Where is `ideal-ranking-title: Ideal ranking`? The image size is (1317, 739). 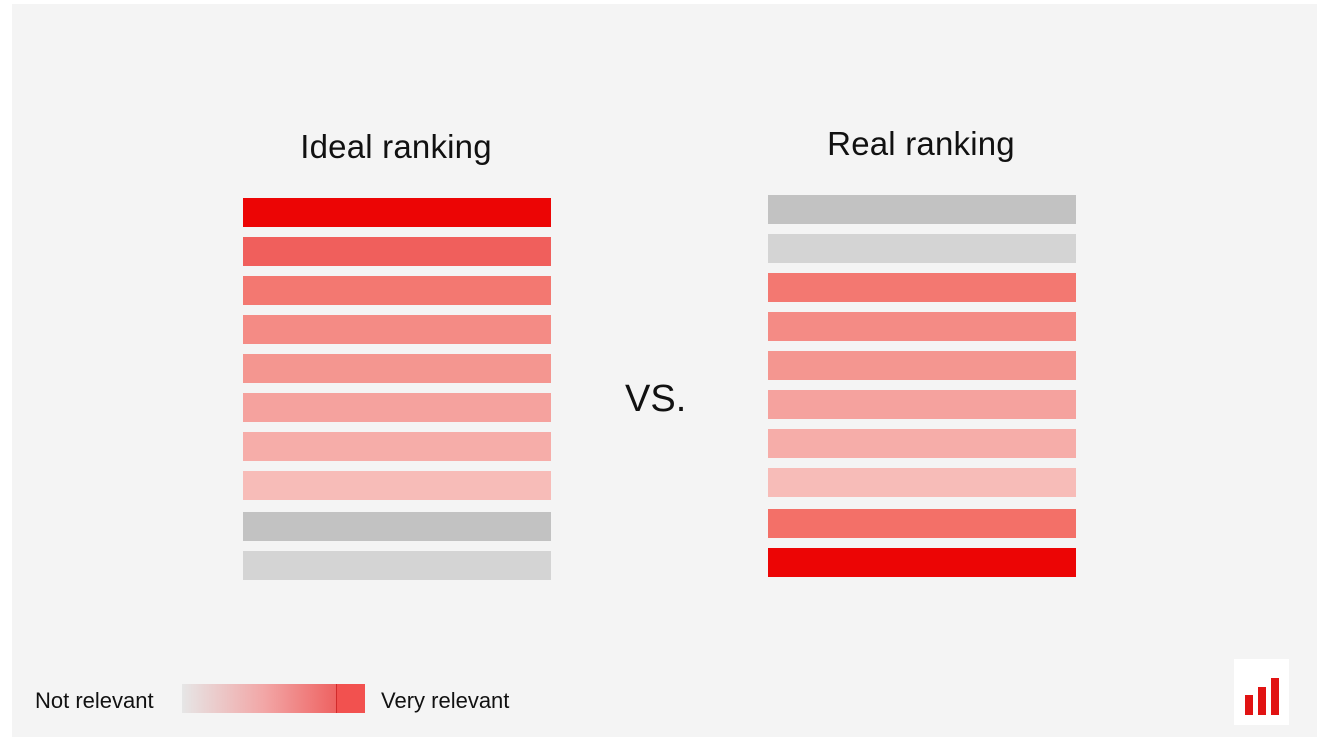
ideal-ranking-title: Ideal ranking is located at coordinates (396, 146).